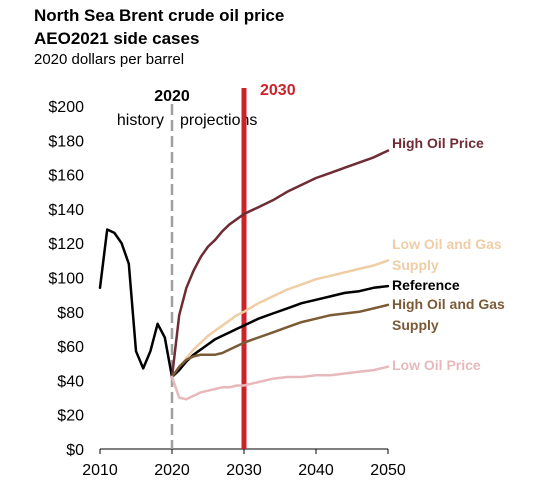 This screenshot has height=500, width=541. What do you see at coordinates (70, 347) in the screenshot?
I see `y-tick-label: $60` at bounding box center [70, 347].